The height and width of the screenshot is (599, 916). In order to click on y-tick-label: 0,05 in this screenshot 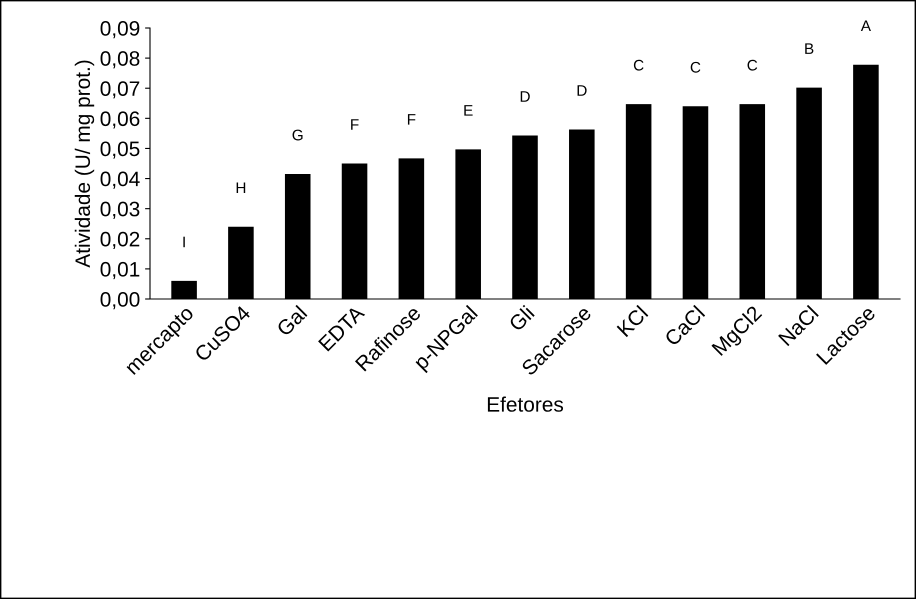, I will do `click(120, 150)`.